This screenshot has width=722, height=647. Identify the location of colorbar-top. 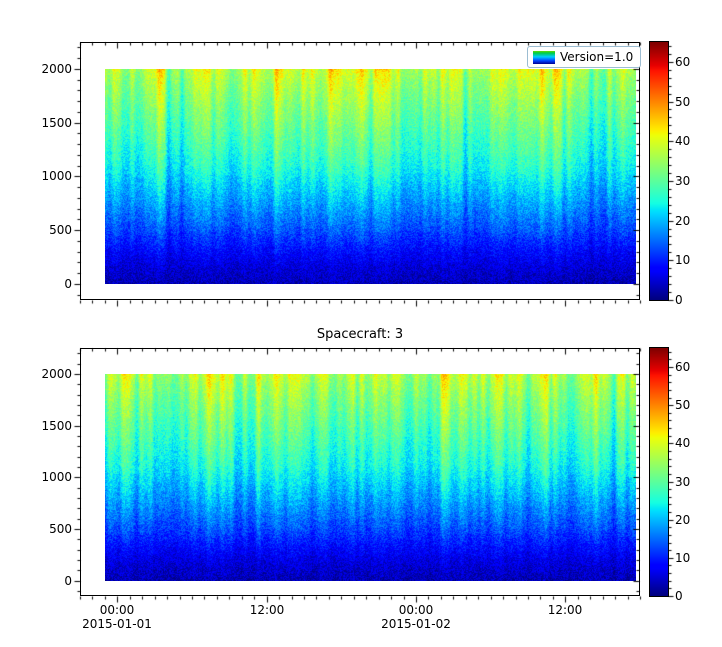
(659, 171).